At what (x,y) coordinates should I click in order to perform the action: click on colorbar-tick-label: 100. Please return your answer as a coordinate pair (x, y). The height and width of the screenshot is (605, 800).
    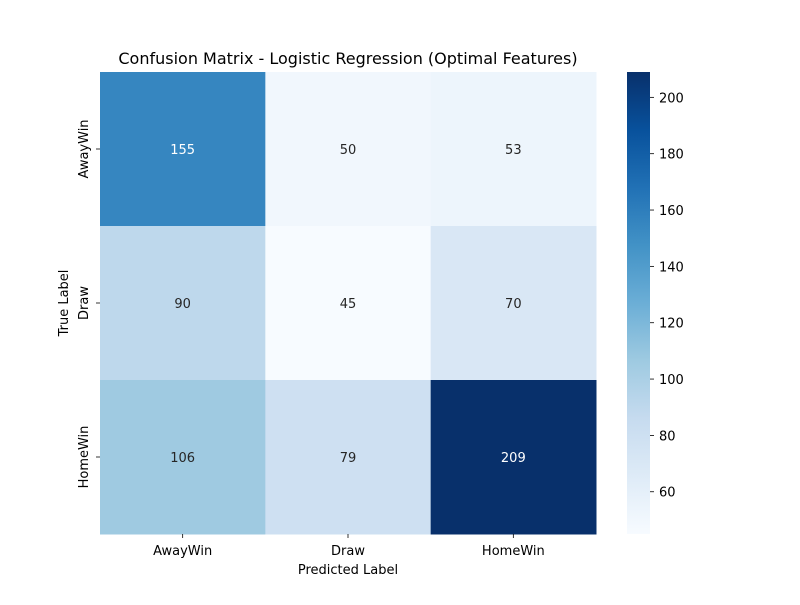
    Looking at the image, I should click on (671, 380).